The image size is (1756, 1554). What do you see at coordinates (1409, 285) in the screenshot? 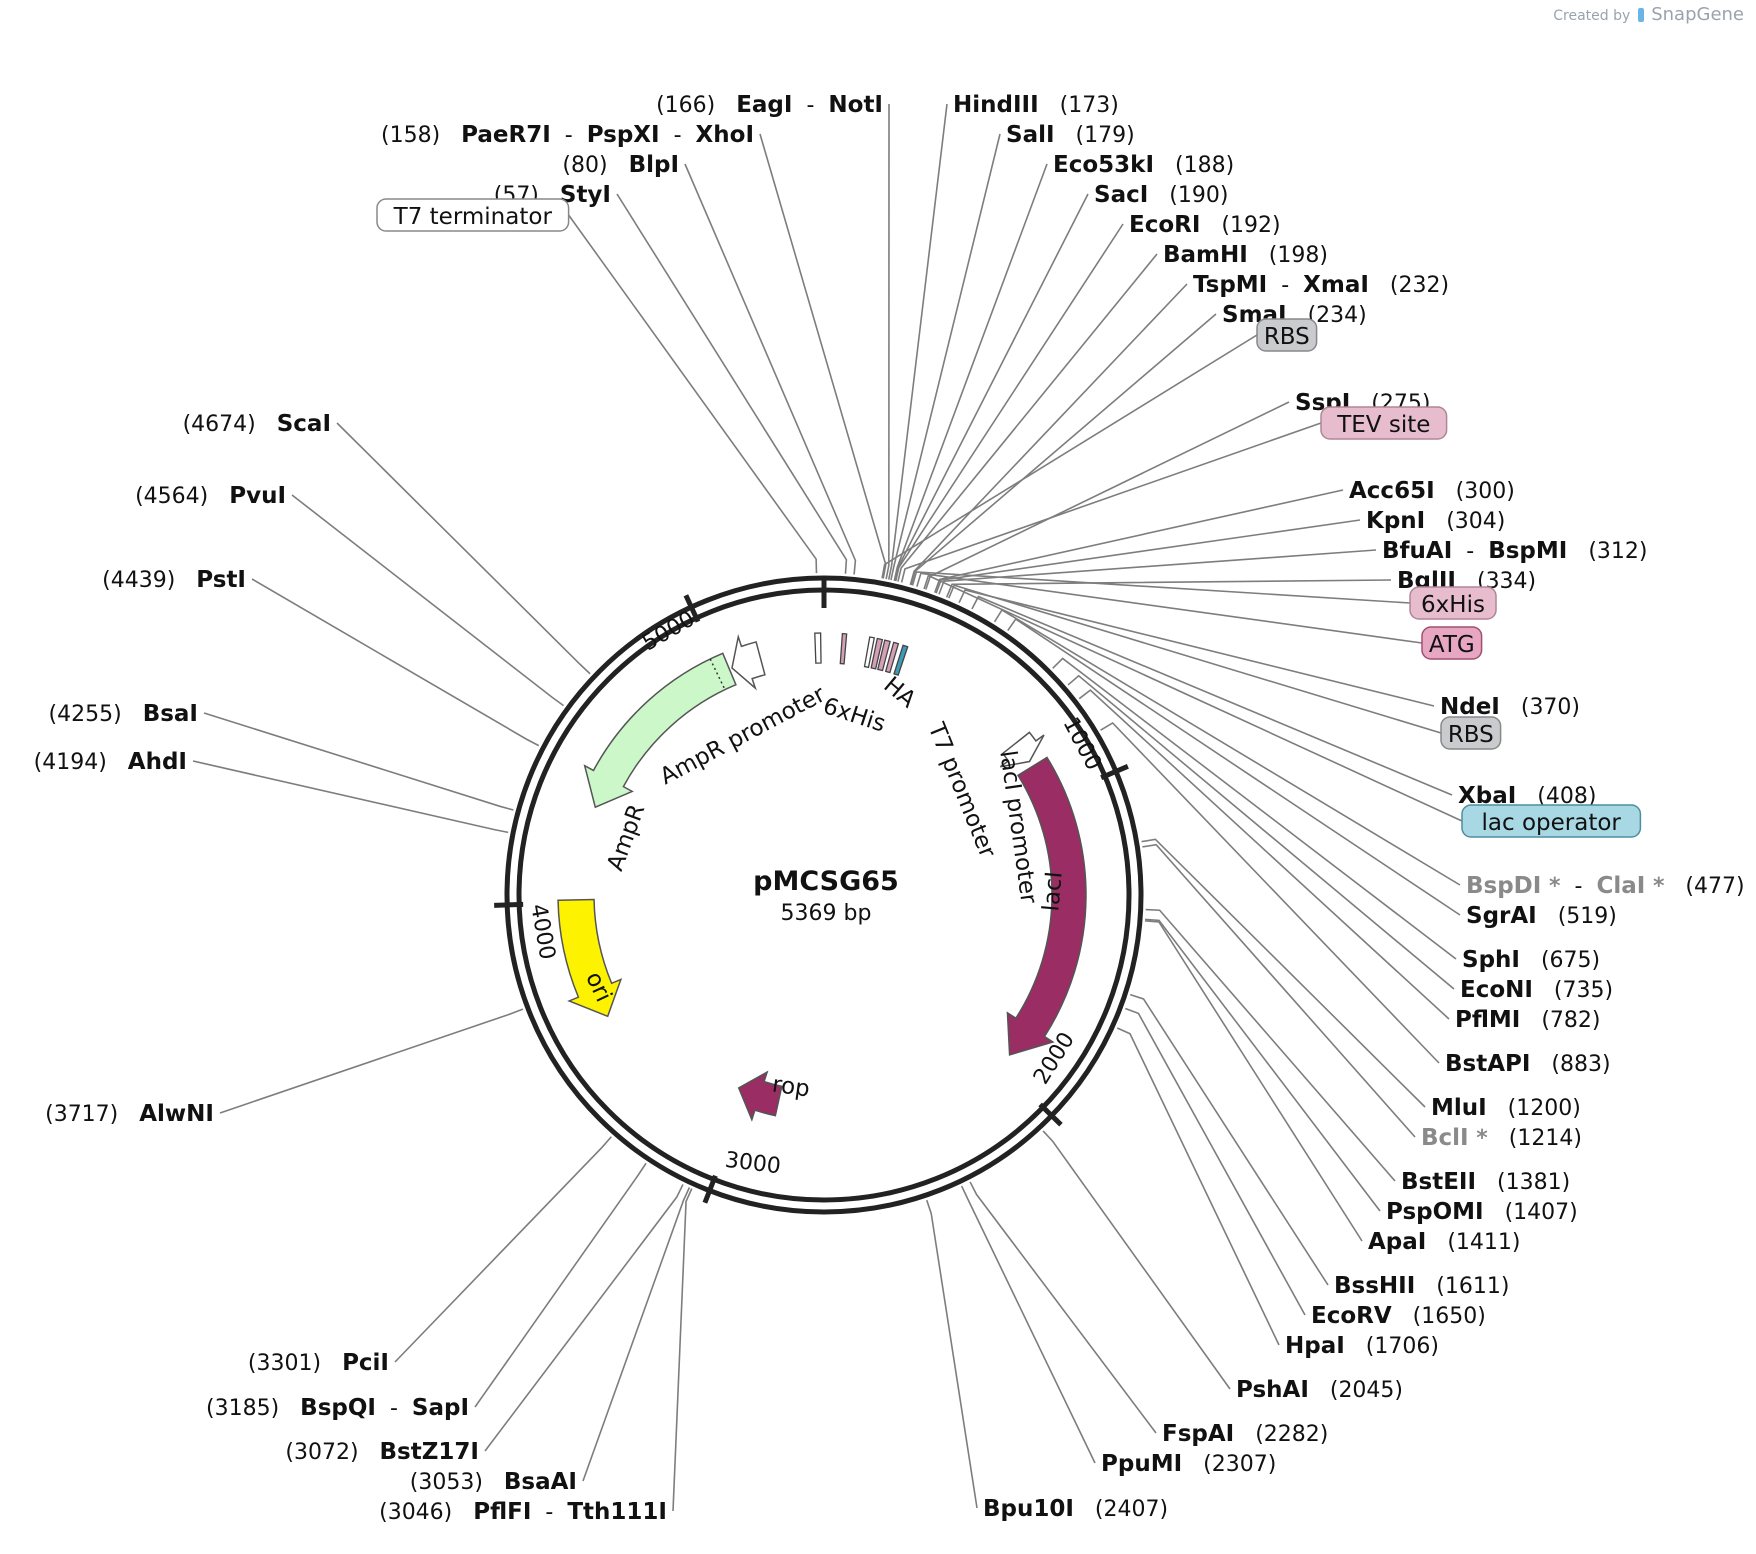
I see `site-position: (232)` at bounding box center [1409, 285].